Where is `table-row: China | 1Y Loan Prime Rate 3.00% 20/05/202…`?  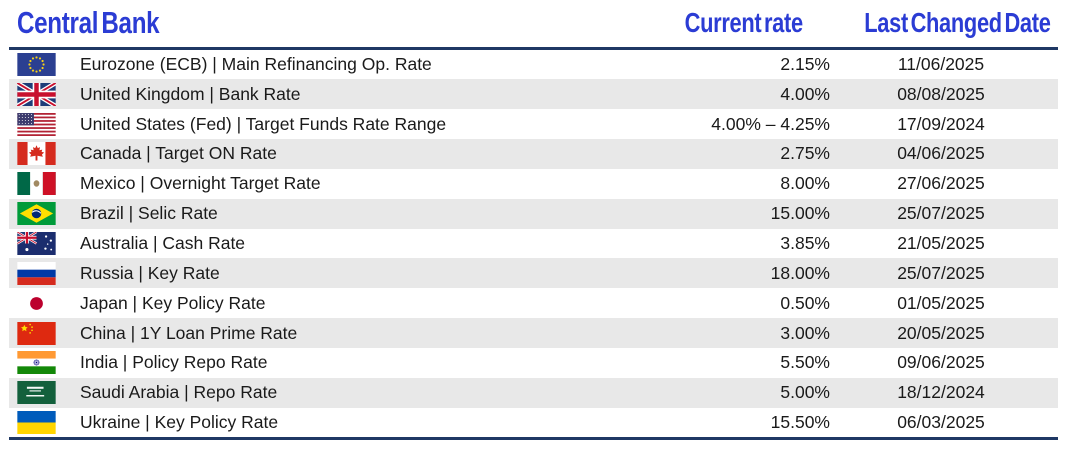 table-row: China | 1Y Loan Prime Rate 3.00% 20/05/202… is located at coordinates (533, 333).